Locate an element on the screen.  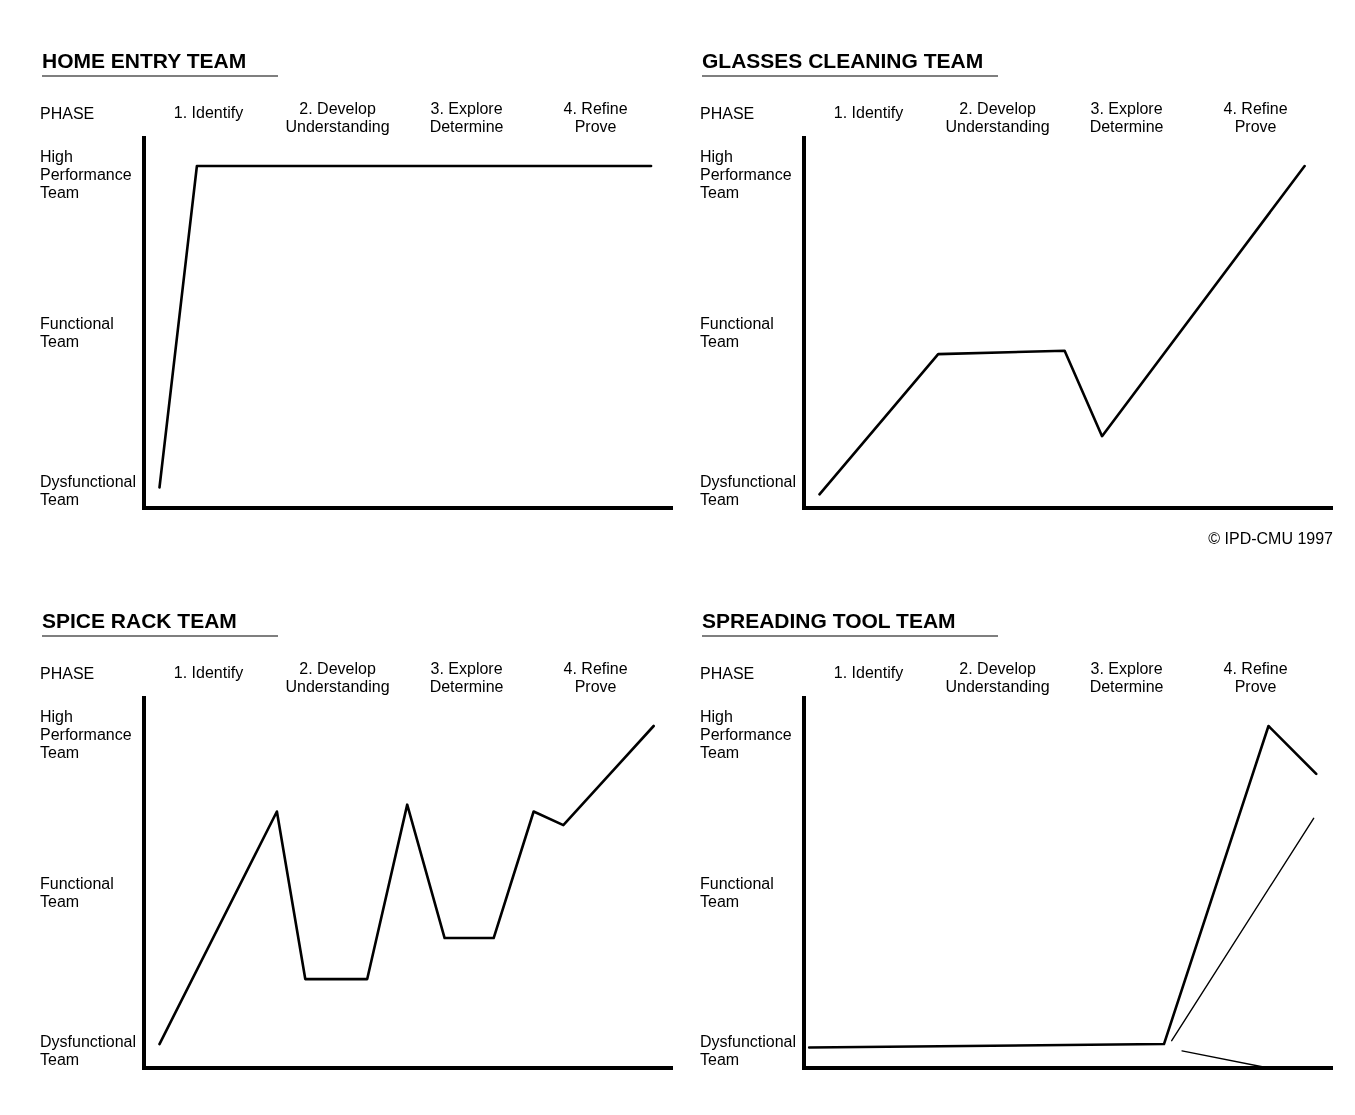
chart-title: SPREADING TOOL TEAM is located at coordinates (829, 620).